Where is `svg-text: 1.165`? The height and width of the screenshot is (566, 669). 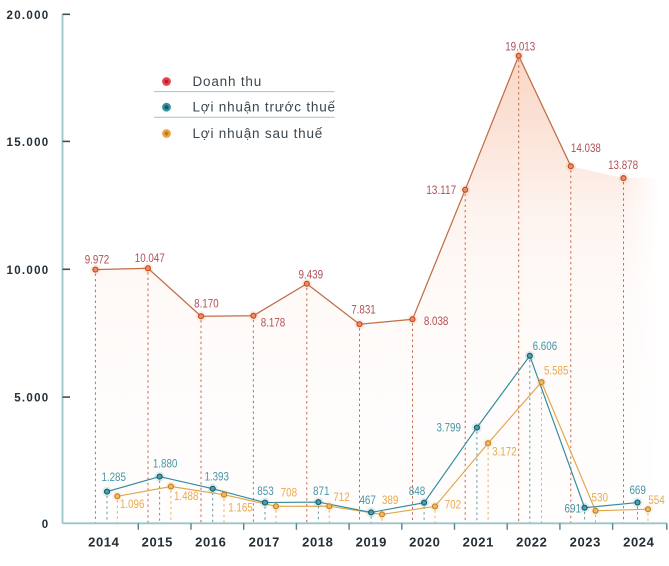
svg-text: 1.165 is located at coordinates (240, 508).